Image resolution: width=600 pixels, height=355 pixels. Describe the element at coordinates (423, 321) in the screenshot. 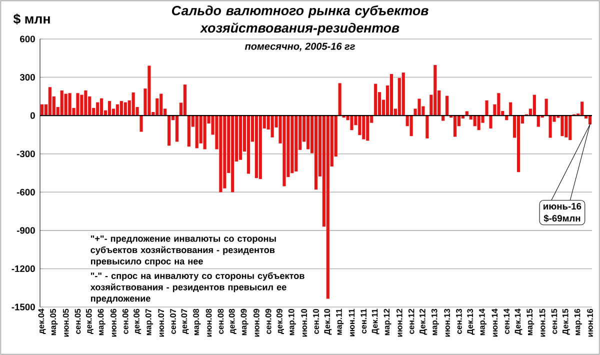

I see `x-tick-label: Дек.12` at that location.